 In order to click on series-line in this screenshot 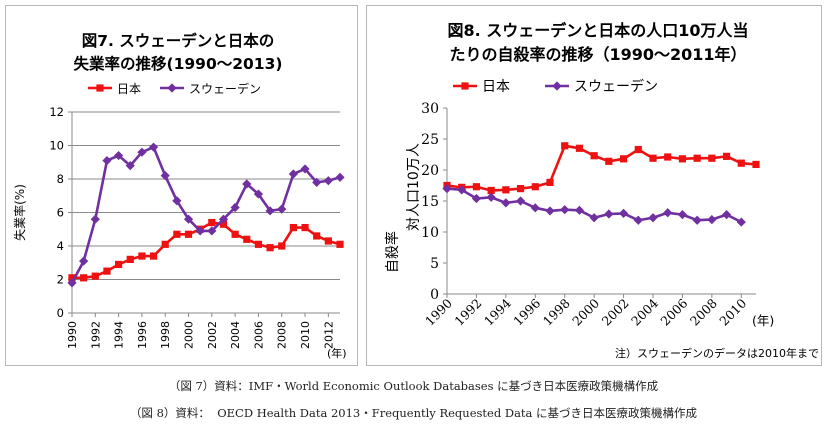, I will do `click(601, 168)`.